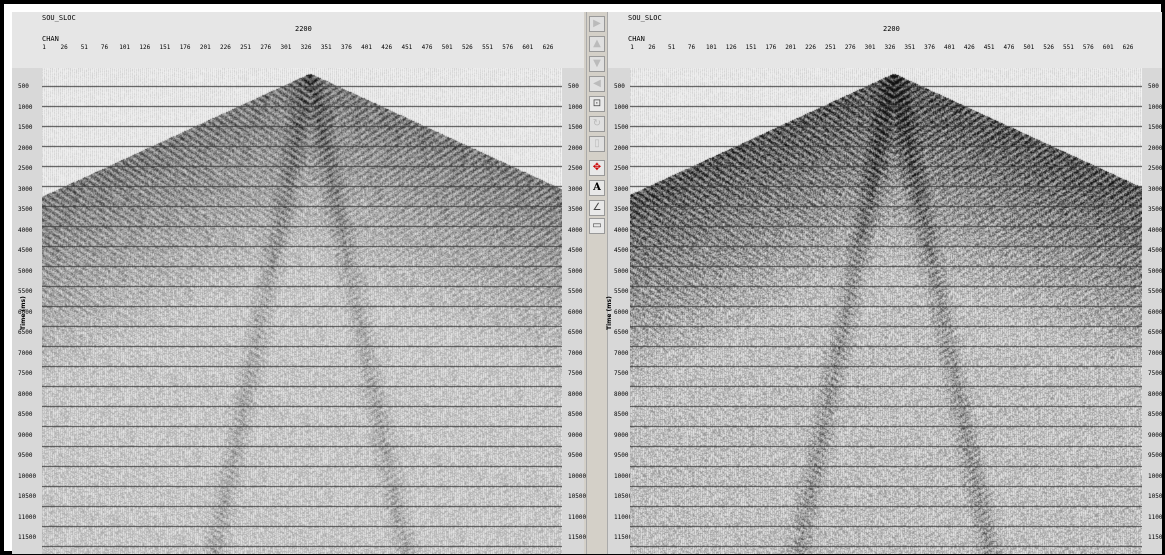  Describe the element at coordinates (286, 47) in the screenshot. I see `chan-tick-label: 301` at that location.